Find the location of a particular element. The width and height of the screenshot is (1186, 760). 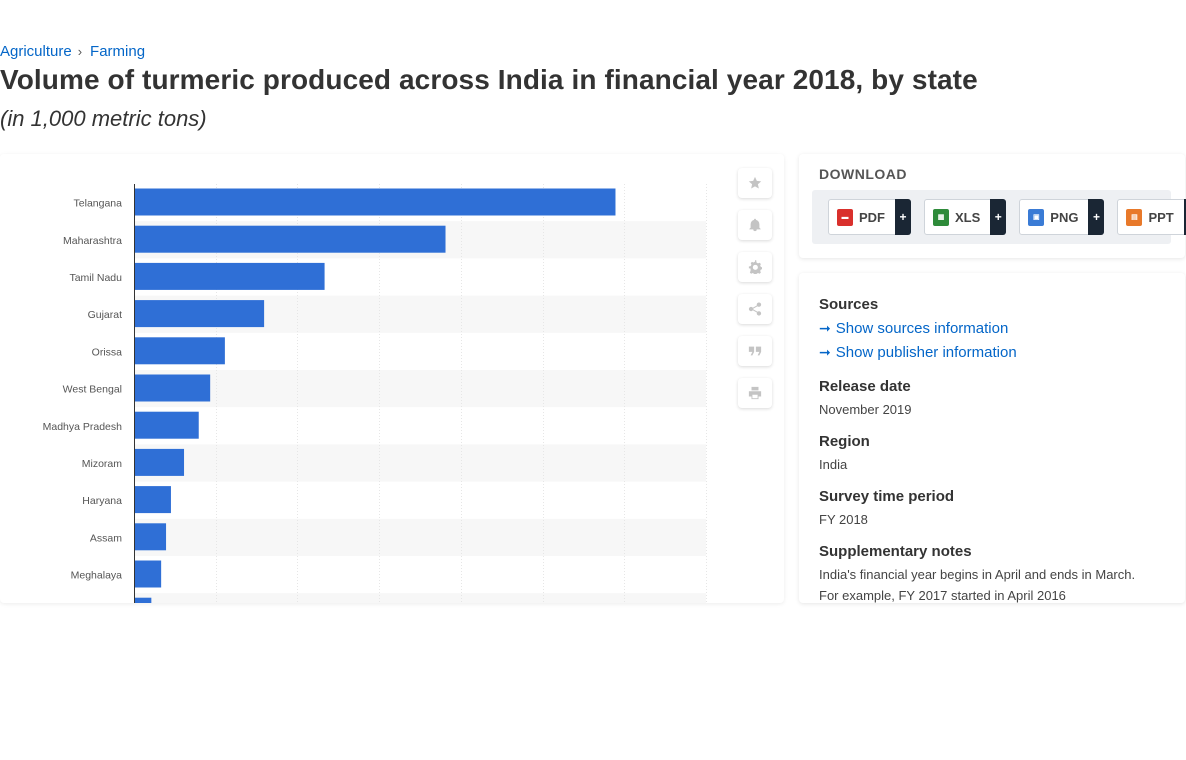

survey-period-value: FY 2018 is located at coordinates (843, 519).